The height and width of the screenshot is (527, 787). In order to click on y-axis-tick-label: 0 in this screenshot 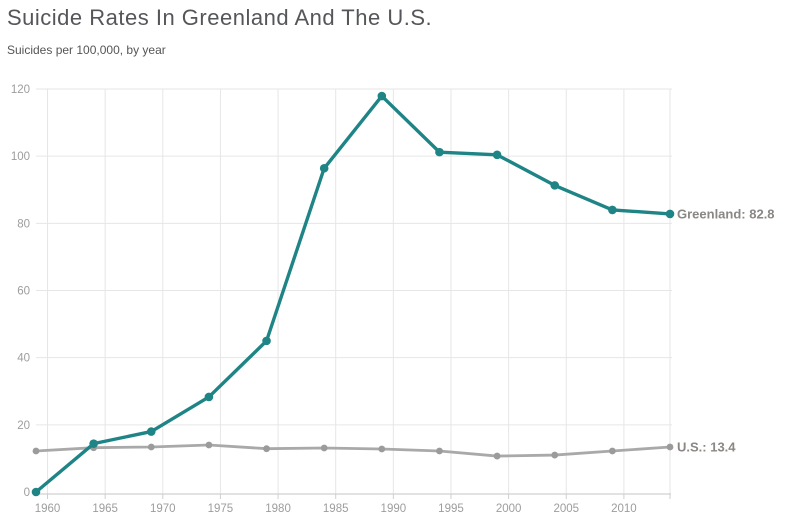, I will do `click(27, 493)`.